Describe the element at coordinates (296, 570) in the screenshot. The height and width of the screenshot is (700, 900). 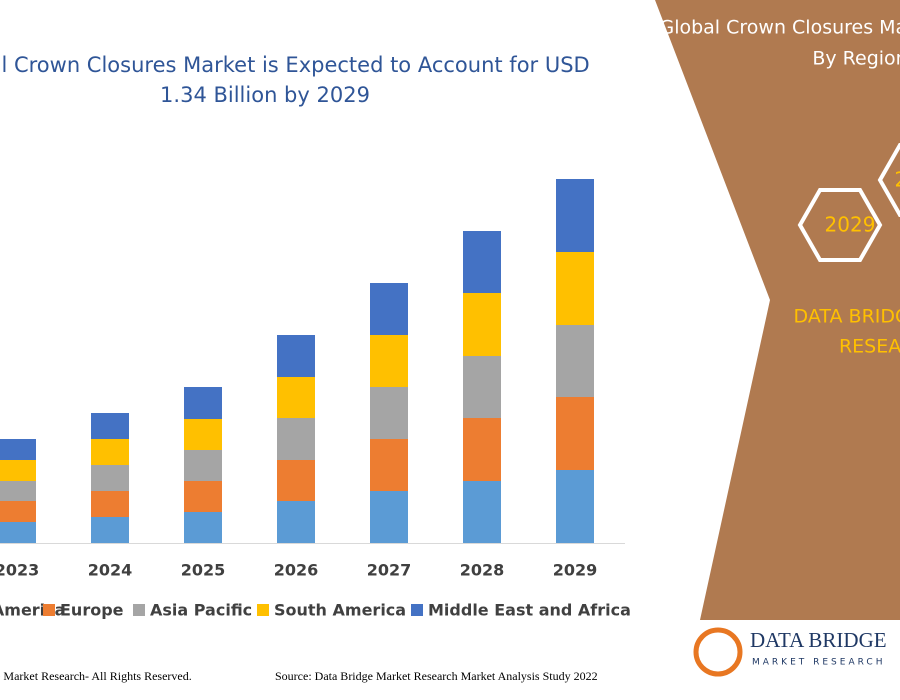
I see `x-tick-label: 2026` at that location.